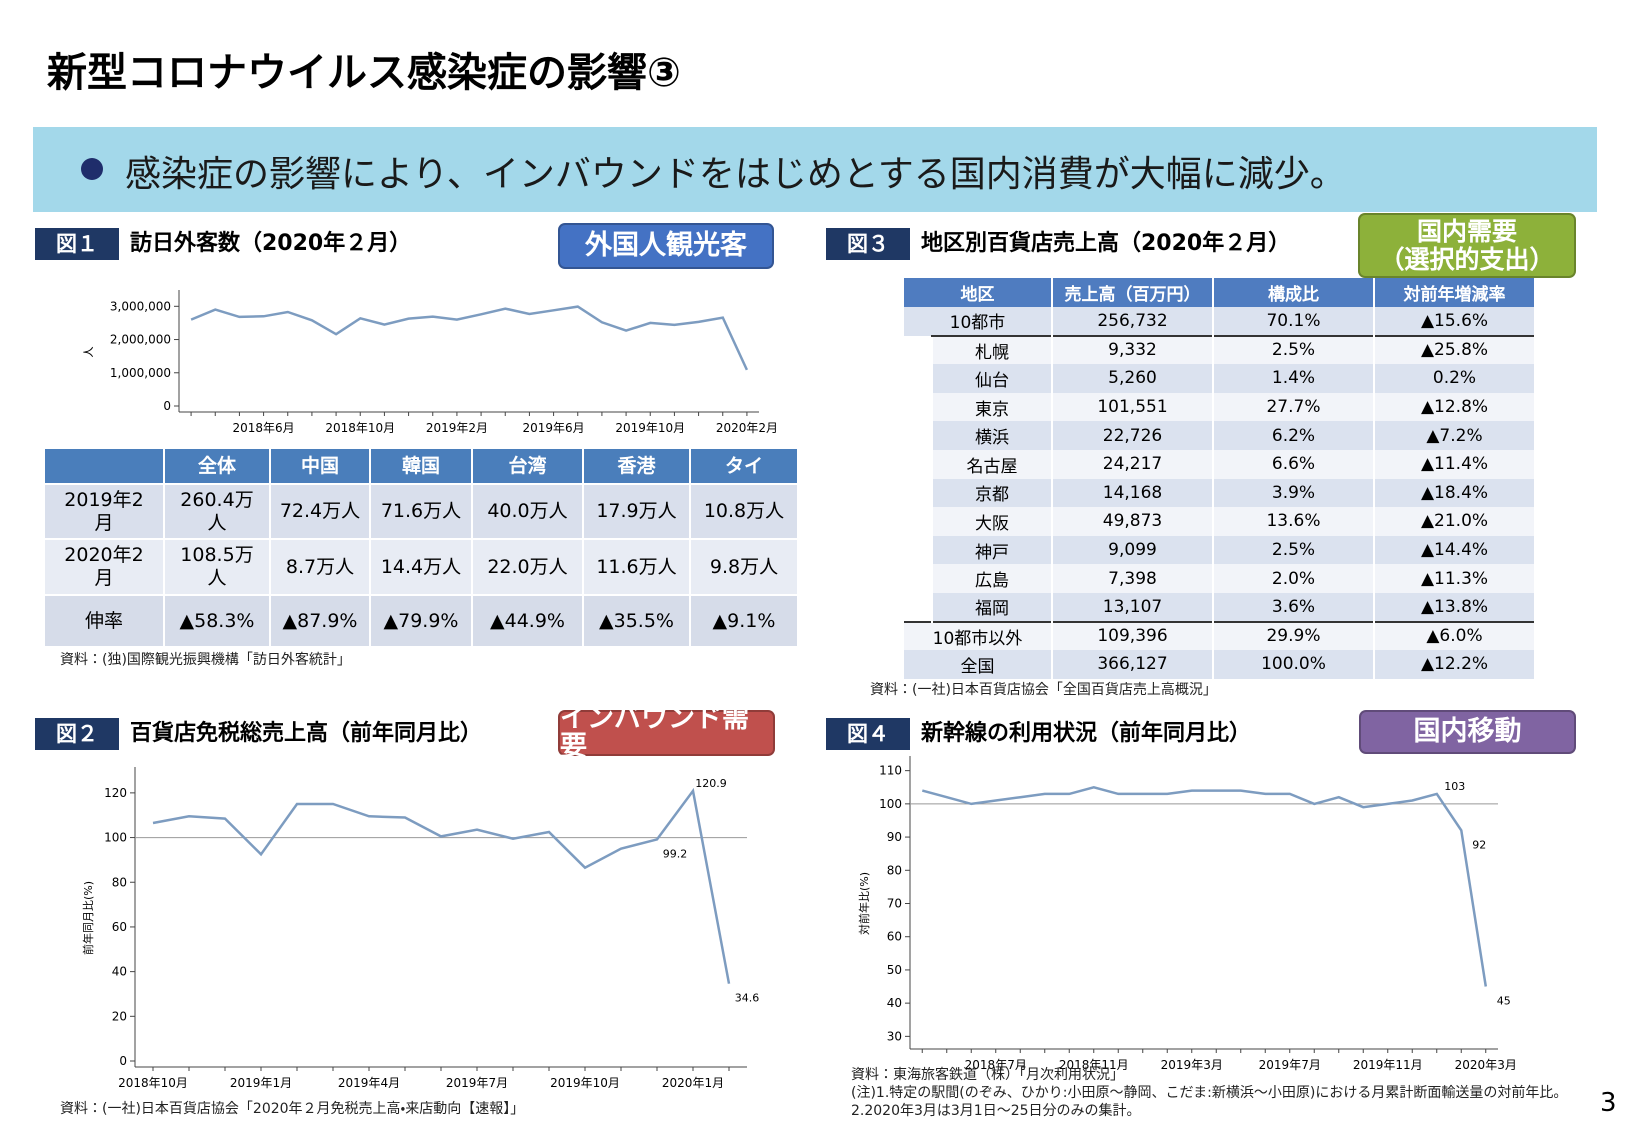  I want to click on y-tick-label: 50, so click(894, 970).